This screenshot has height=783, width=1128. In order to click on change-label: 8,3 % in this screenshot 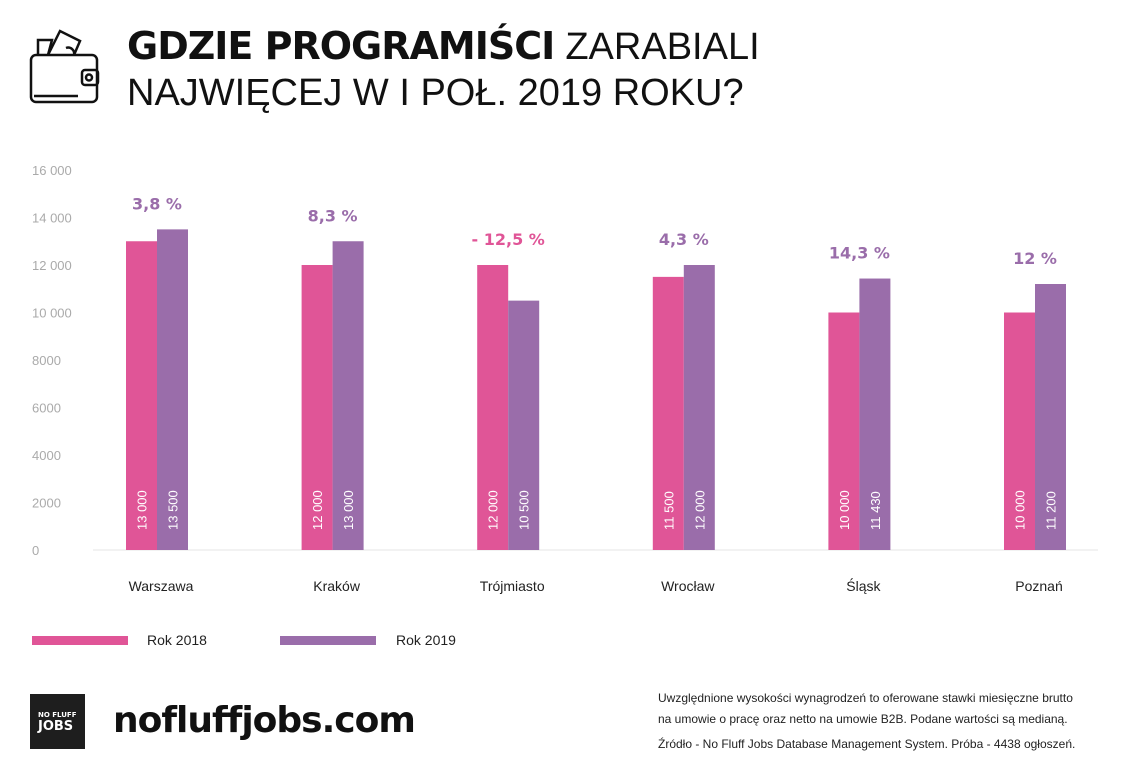, I will do `click(333, 215)`.